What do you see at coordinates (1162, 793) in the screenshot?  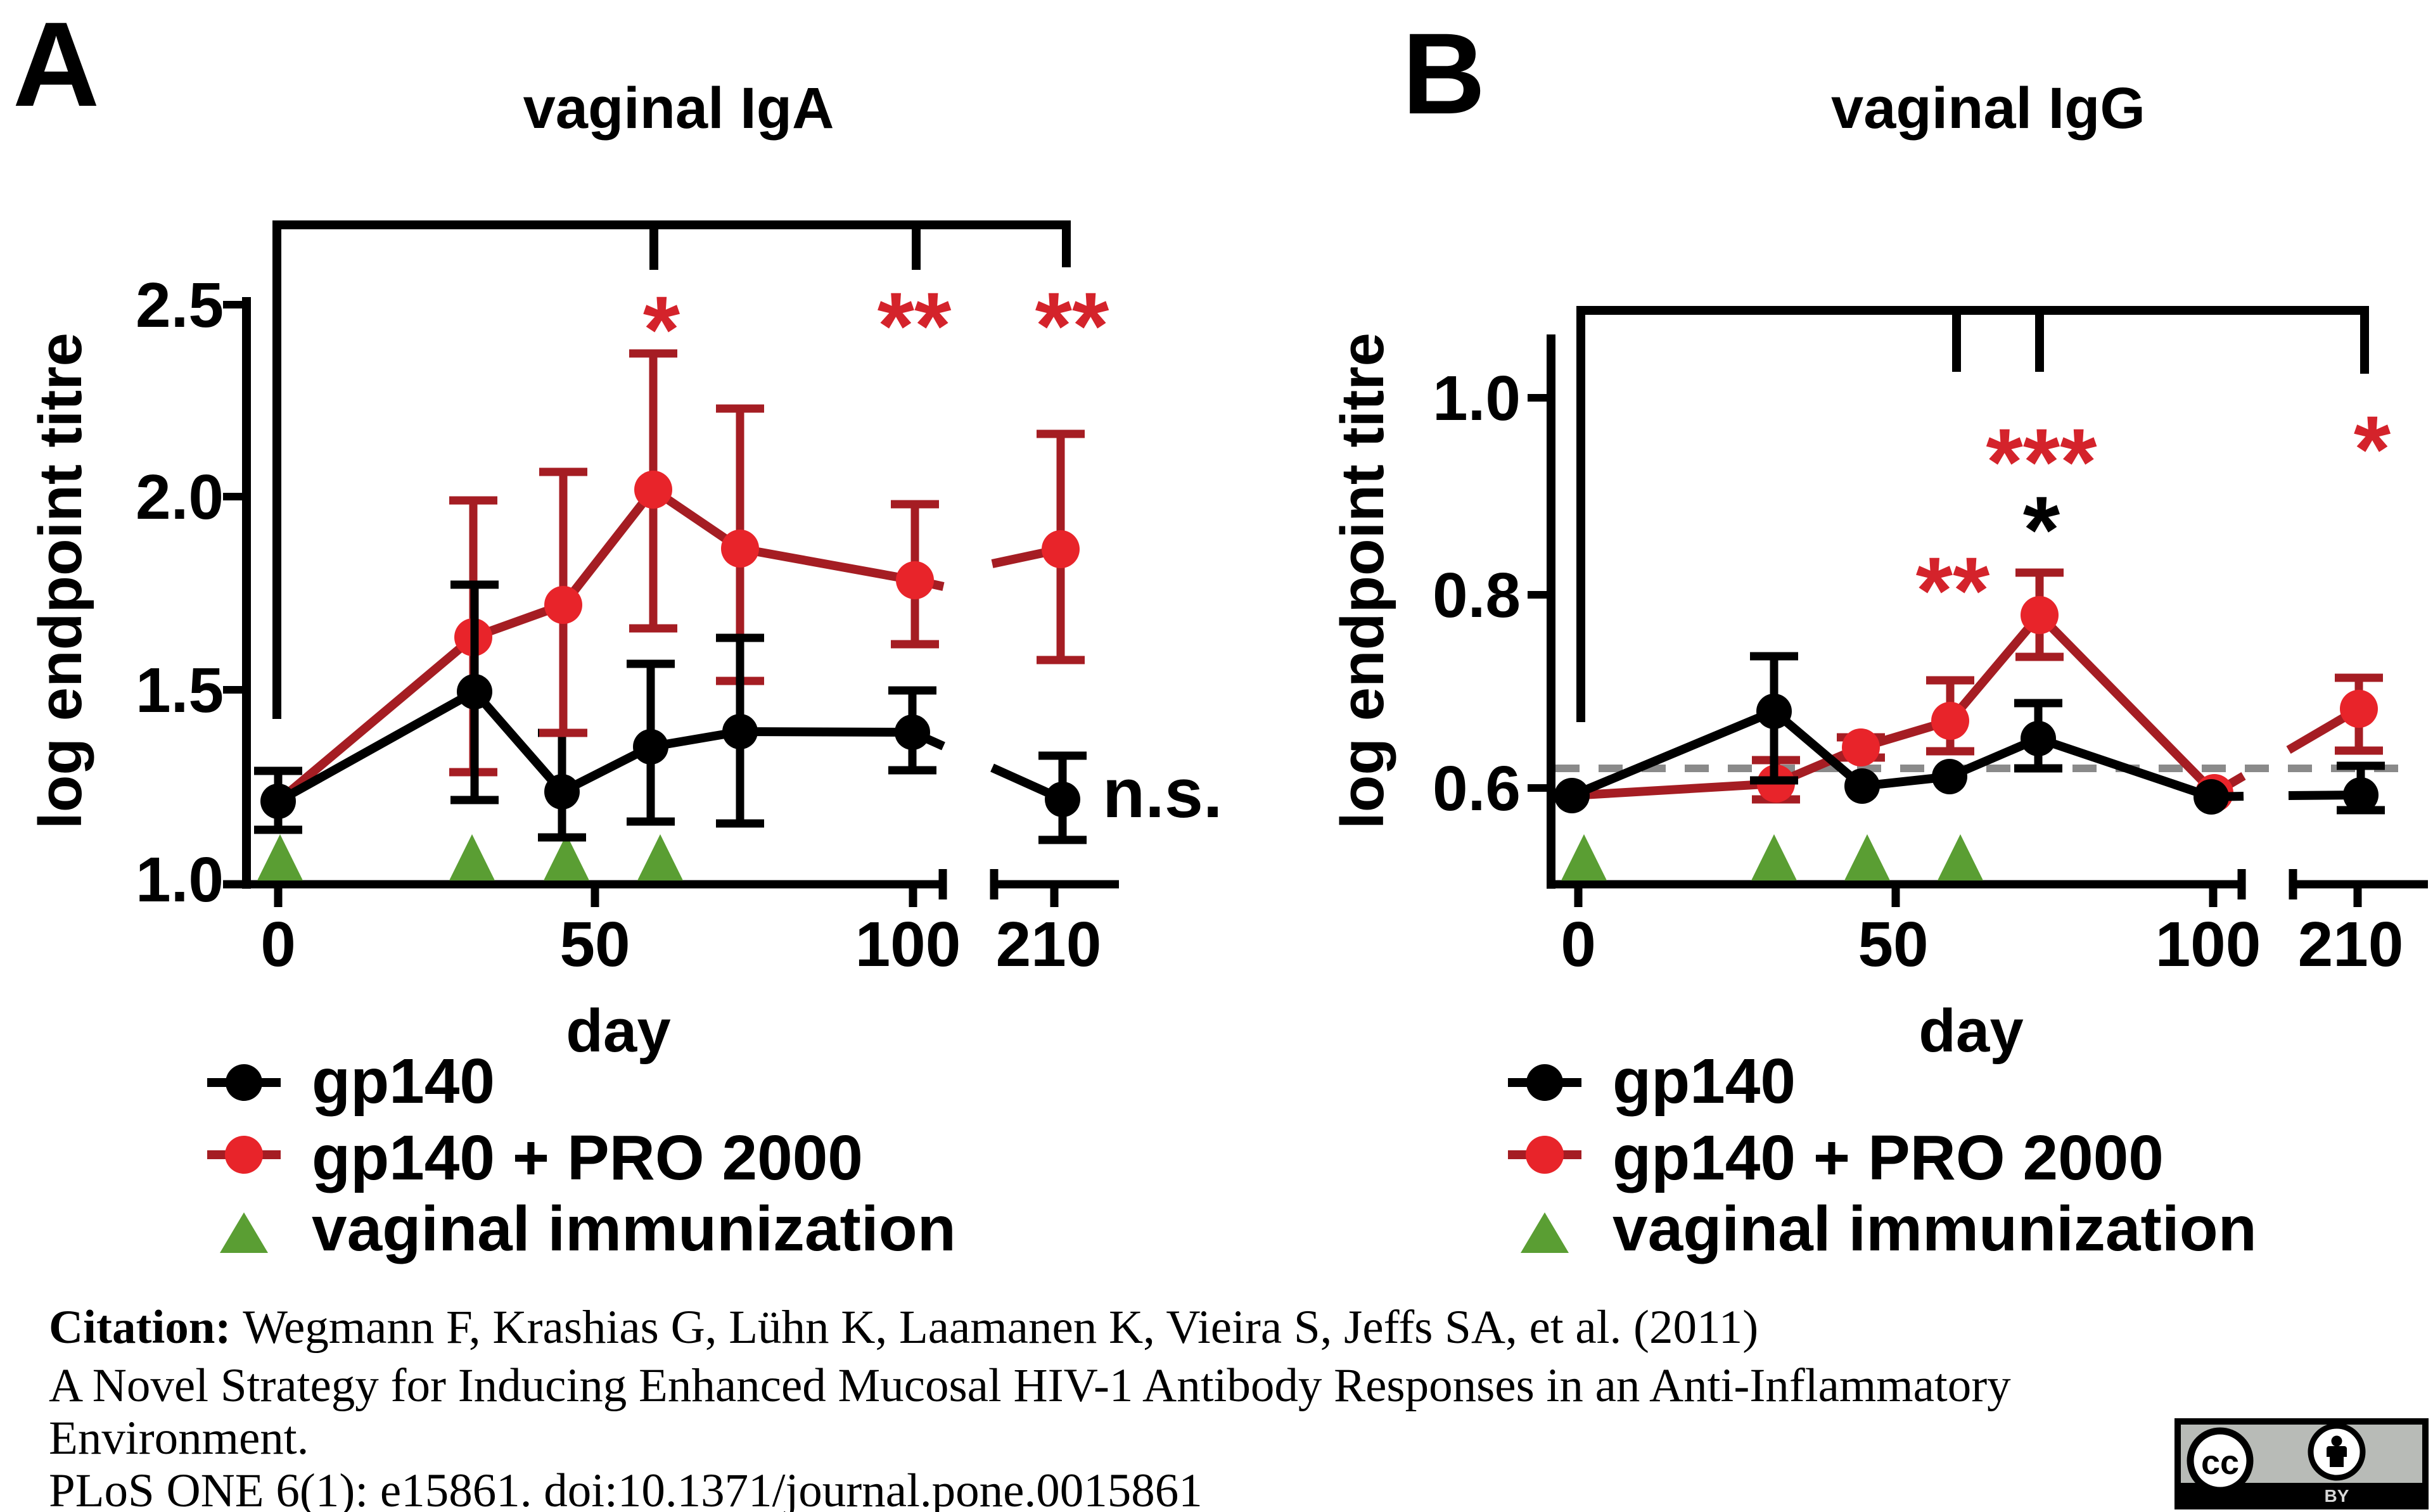 I see `svg-text: n.s.` at bounding box center [1162, 793].